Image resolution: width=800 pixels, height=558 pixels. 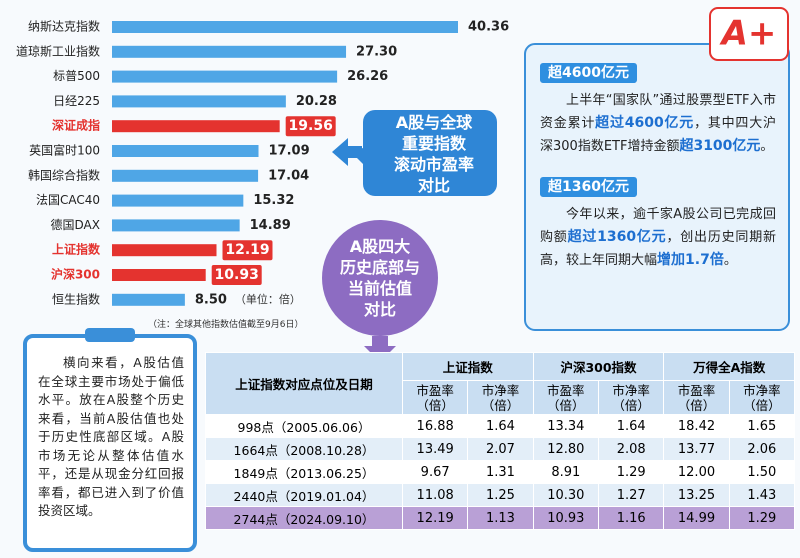 What do you see at coordinates (304, 472) in the screenshot?
I see `table-cell: 1849点（2013.06.25）` at bounding box center [304, 472].